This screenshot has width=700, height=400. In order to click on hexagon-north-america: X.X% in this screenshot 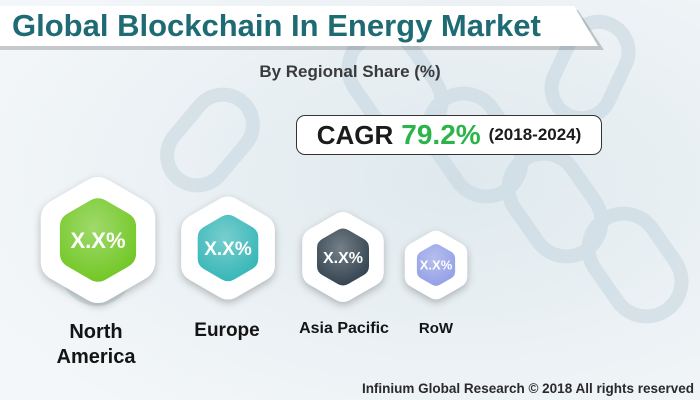, I will do `click(98, 240)`.